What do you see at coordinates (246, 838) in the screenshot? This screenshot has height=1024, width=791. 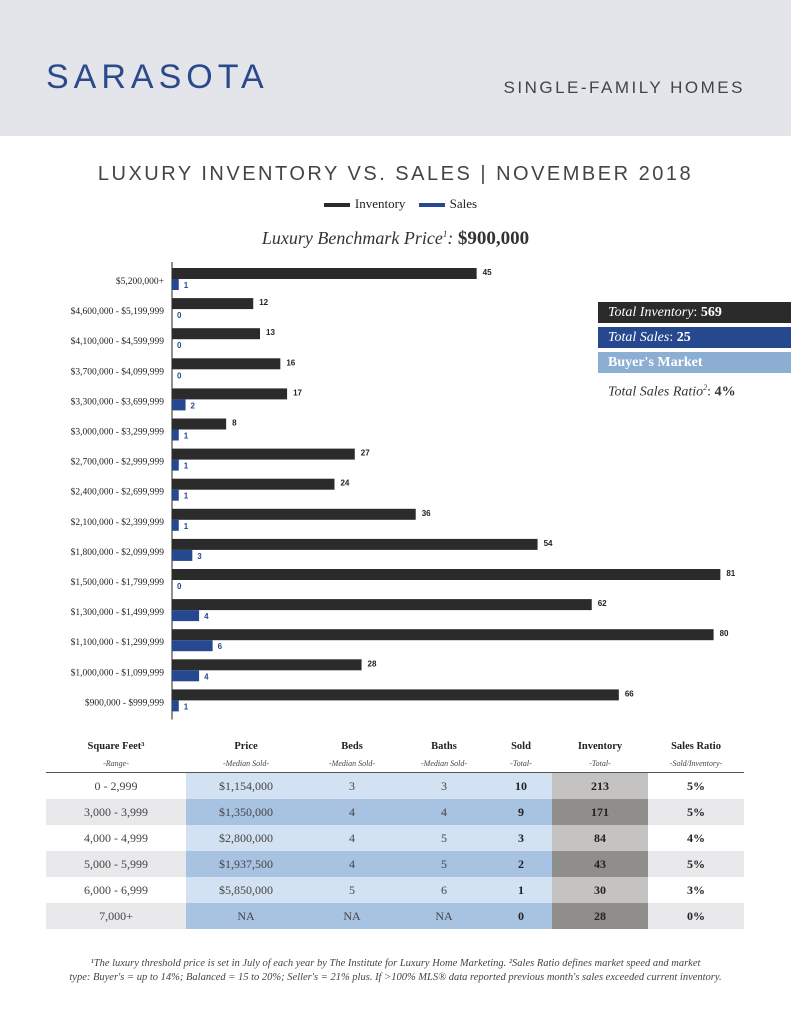 I see `cell-price: $2,800,000` at bounding box center [246, 838].